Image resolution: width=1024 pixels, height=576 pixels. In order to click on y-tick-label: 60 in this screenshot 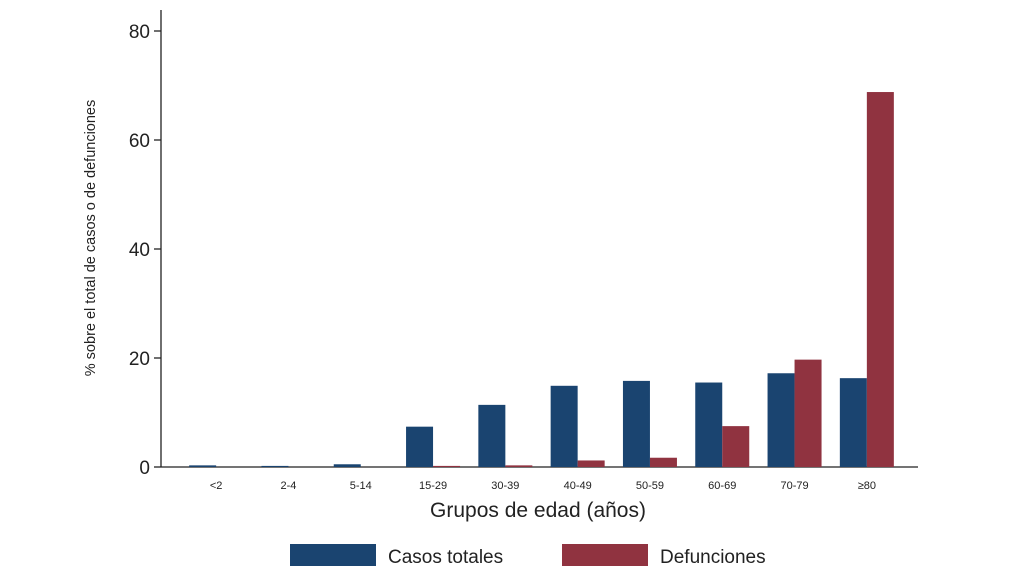, I will do `click(139, 141)`.